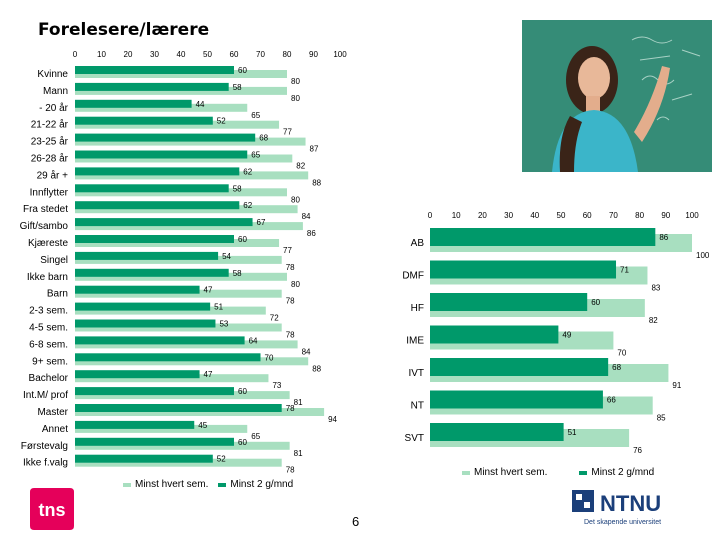 Image resolution: width=720 pixels, height=540 pixels. I want to click on category-label-29-år: 29 år +, so click(53, 175).